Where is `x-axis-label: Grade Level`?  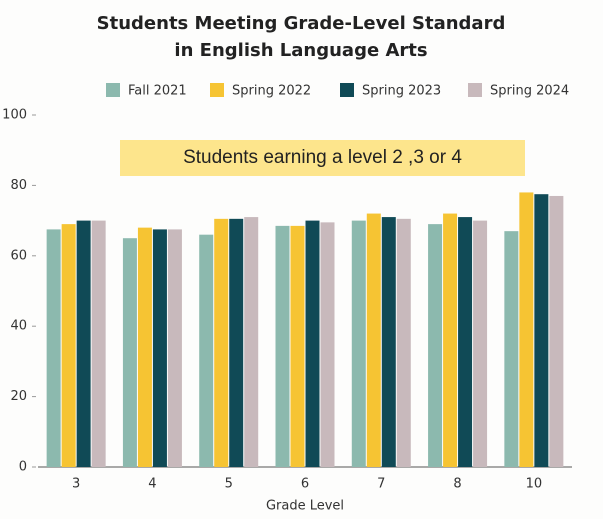 x-axis-label: Grade Level is located at coordinates (305, 506).